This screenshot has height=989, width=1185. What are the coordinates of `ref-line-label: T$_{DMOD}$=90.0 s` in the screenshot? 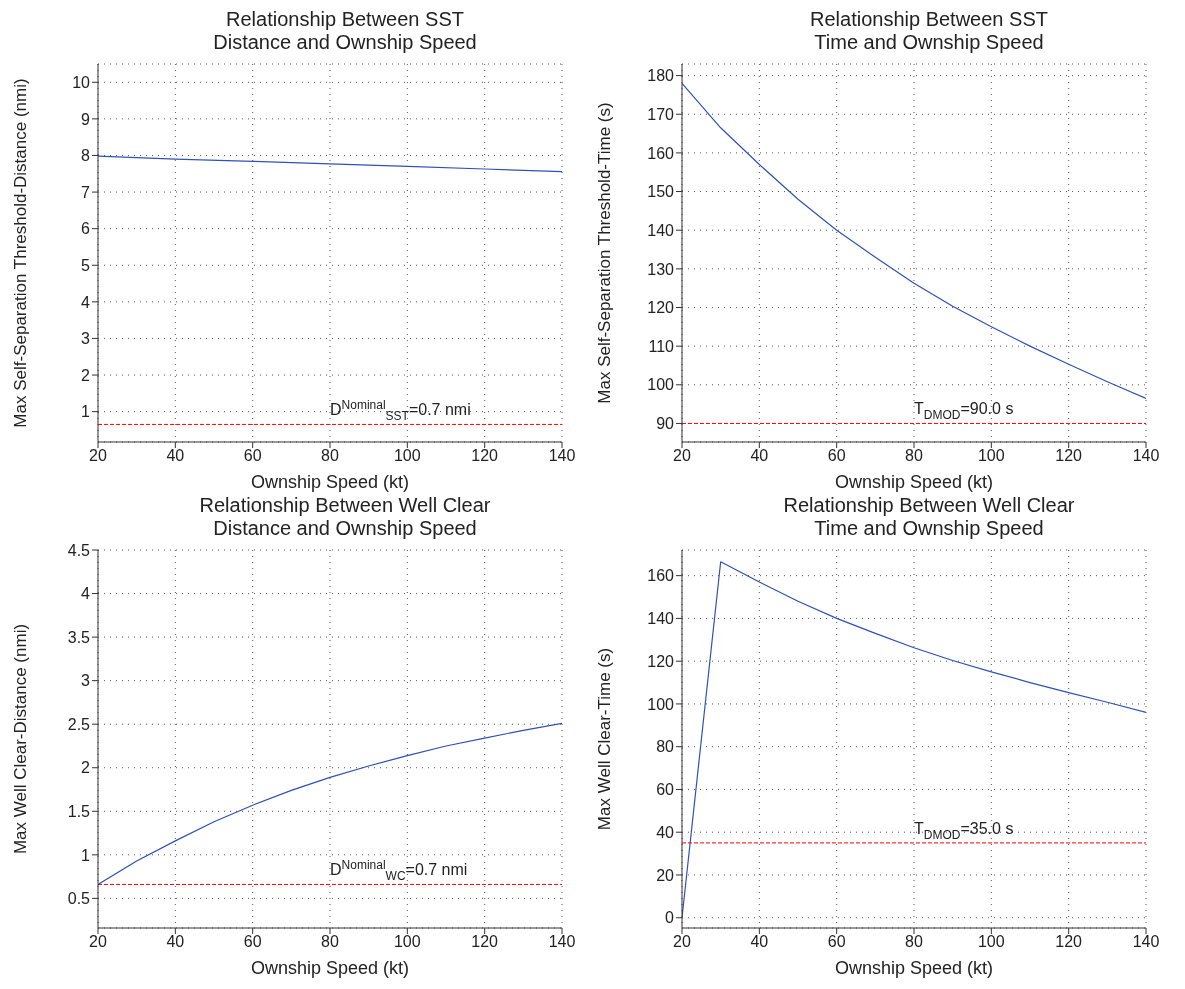 It's located at (964, 411).